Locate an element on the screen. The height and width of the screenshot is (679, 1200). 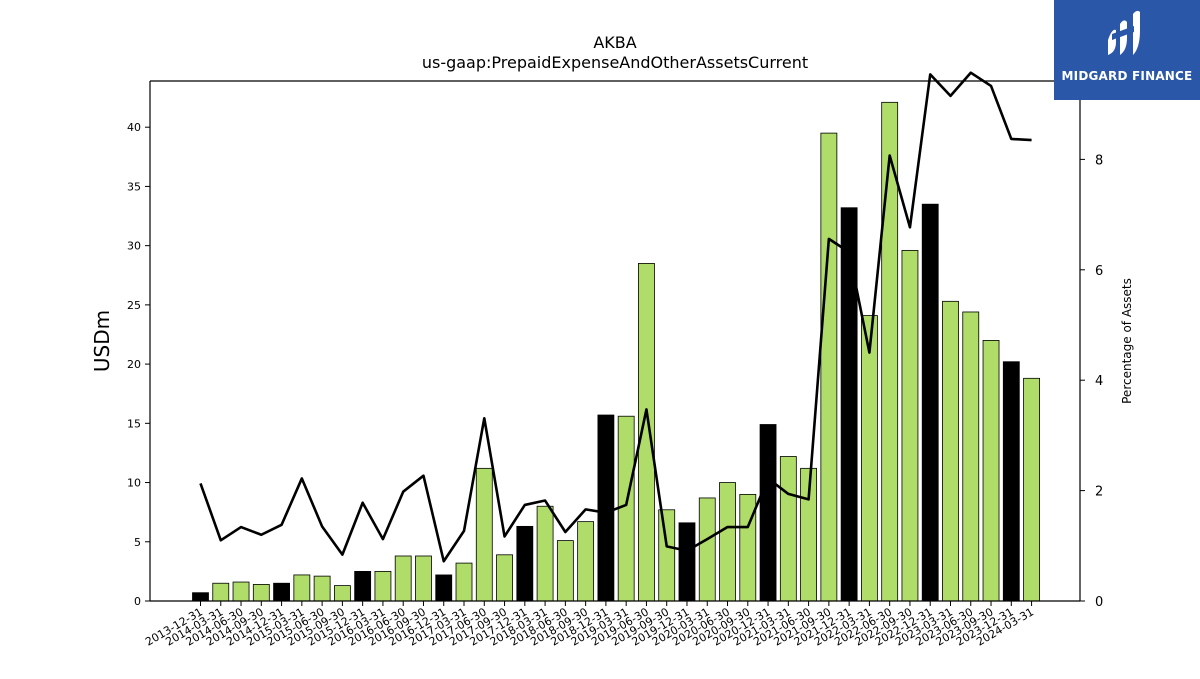
y-tick-label-15: 15 is located at coordinates (134, 423).